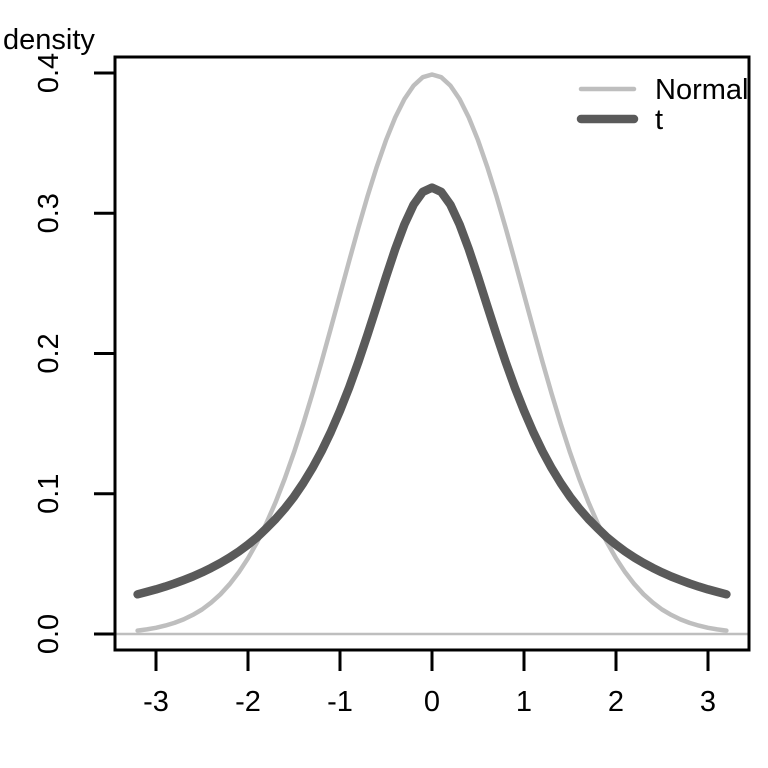  What do you see at coordinates (49, 40) in the screenshot?
I see `y-axis-title: density` at bounding box center [49, 40].